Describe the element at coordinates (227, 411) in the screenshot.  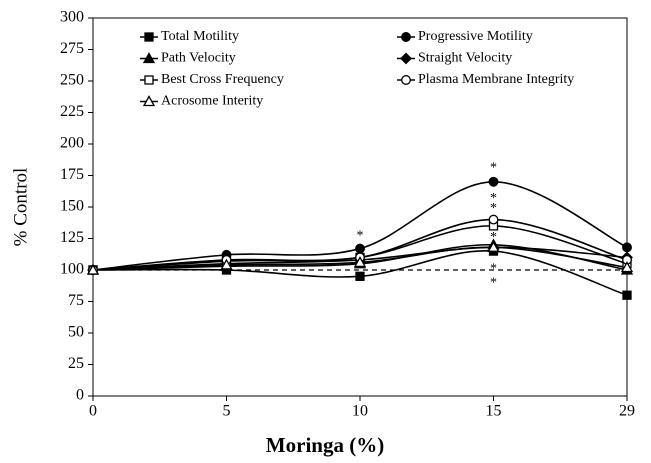
I see `x-tick-label: 5` at that location.